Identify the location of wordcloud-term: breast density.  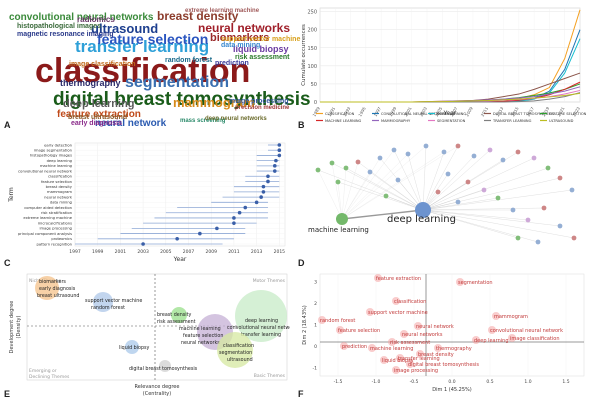
(198, 16).